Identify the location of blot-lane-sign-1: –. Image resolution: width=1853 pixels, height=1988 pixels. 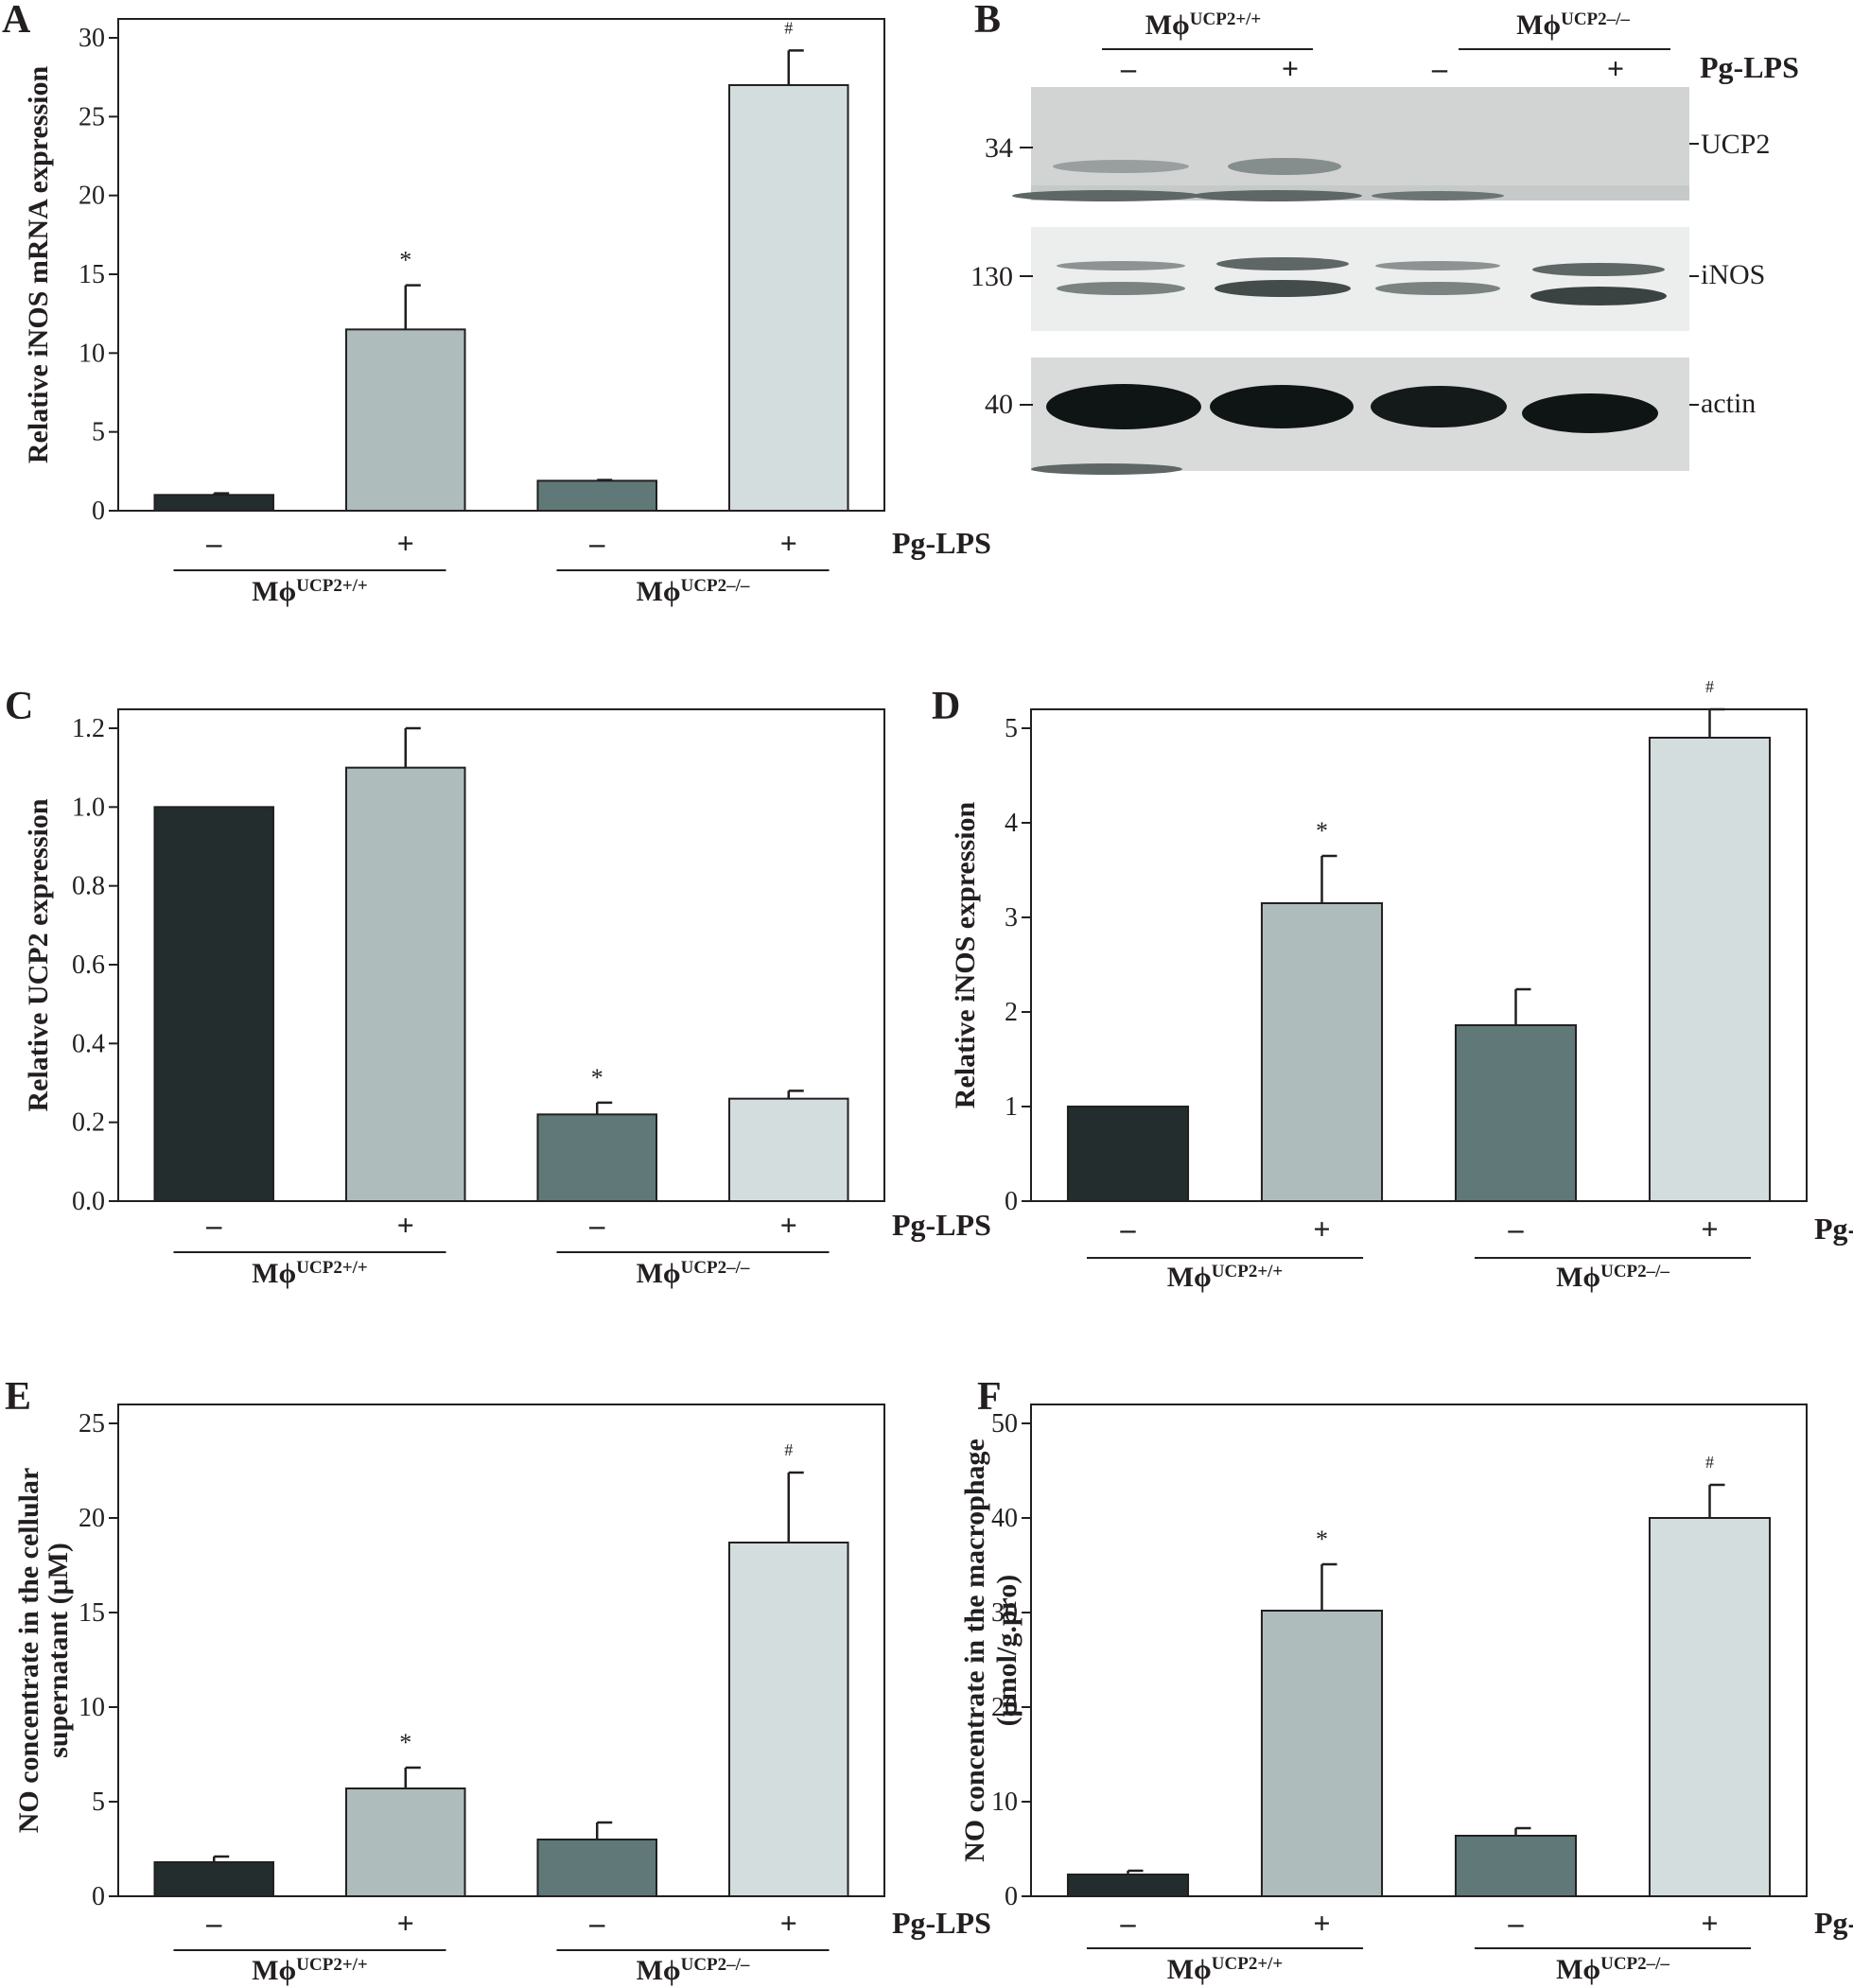
(1128, 68).